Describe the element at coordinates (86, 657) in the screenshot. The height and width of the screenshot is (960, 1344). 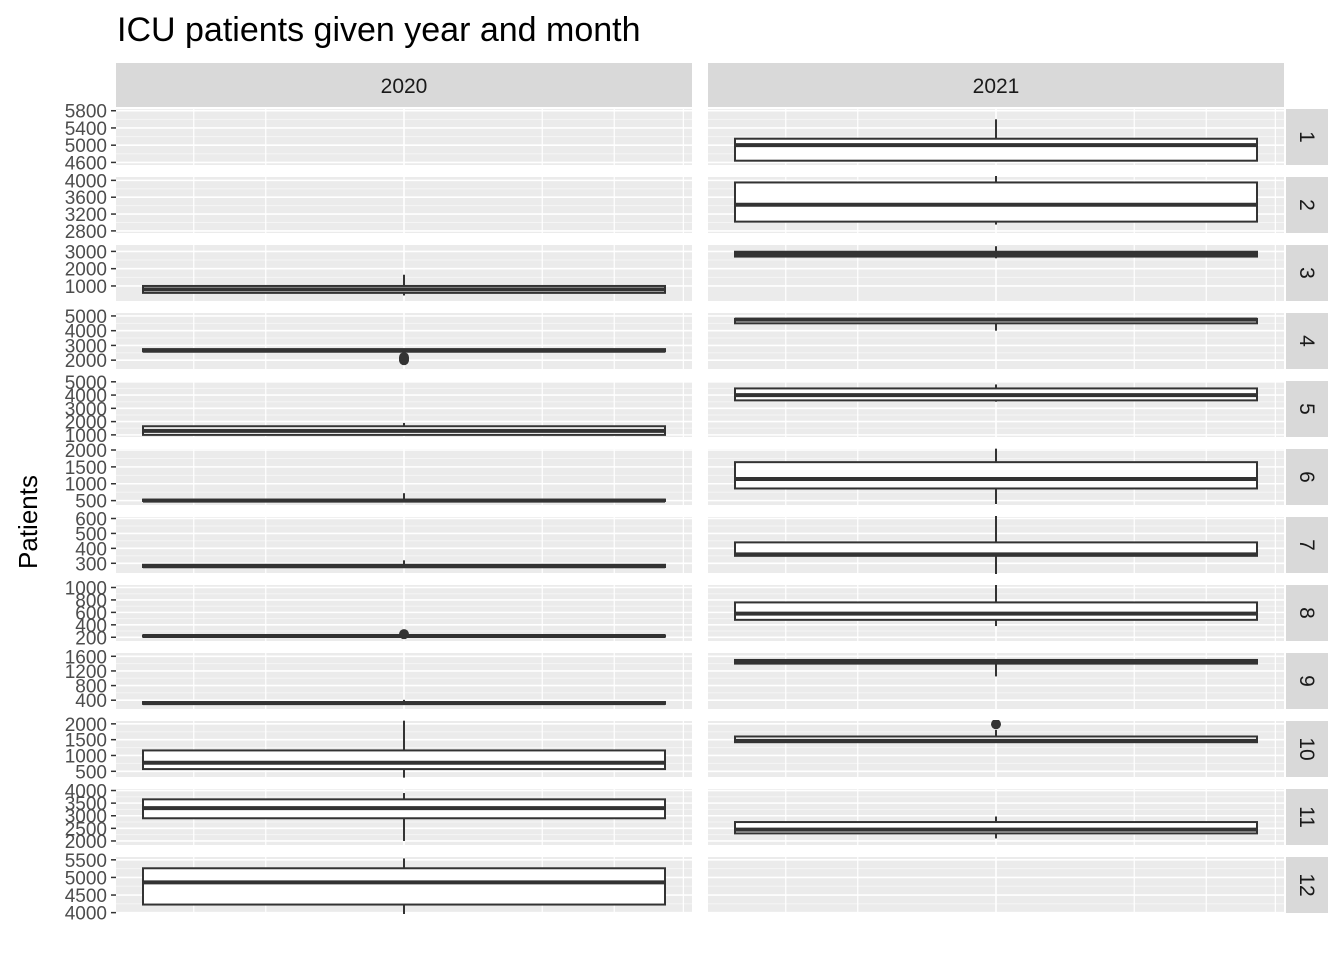
I see `y-tick-label: 1600` at that location.